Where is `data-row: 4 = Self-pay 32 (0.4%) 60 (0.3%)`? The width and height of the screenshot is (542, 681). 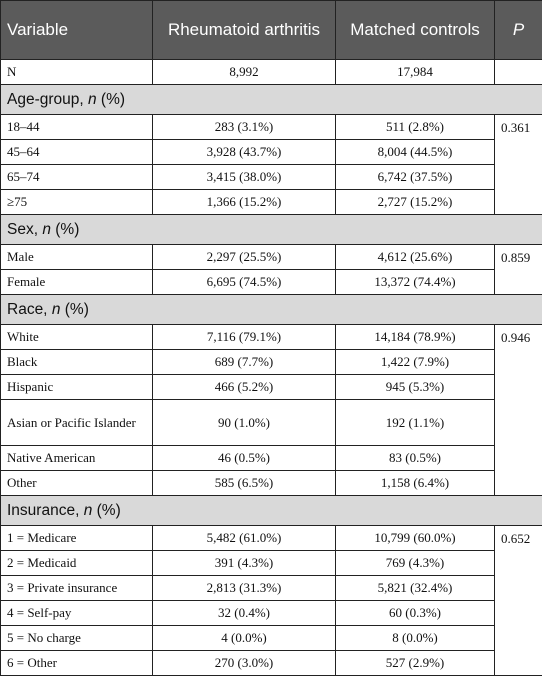
data-row: 4 = Self-pay 32 (0.4%) 60 (0.3%) is located at coordinates (271, 613).